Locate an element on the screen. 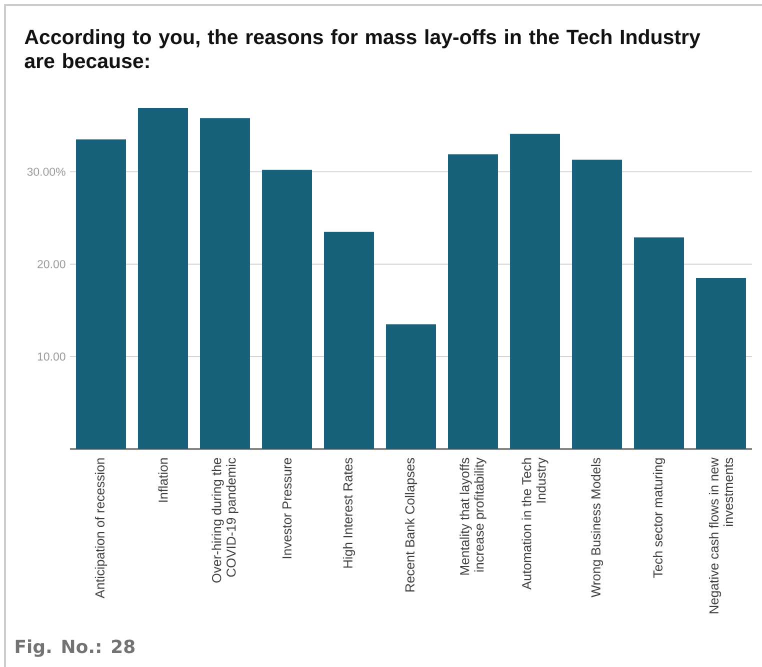 Image resolution: width=762 pixels, height=667 pixels. x-tick-label: Mentality that layoffs increase profitability is located at coordinates (473, 516).